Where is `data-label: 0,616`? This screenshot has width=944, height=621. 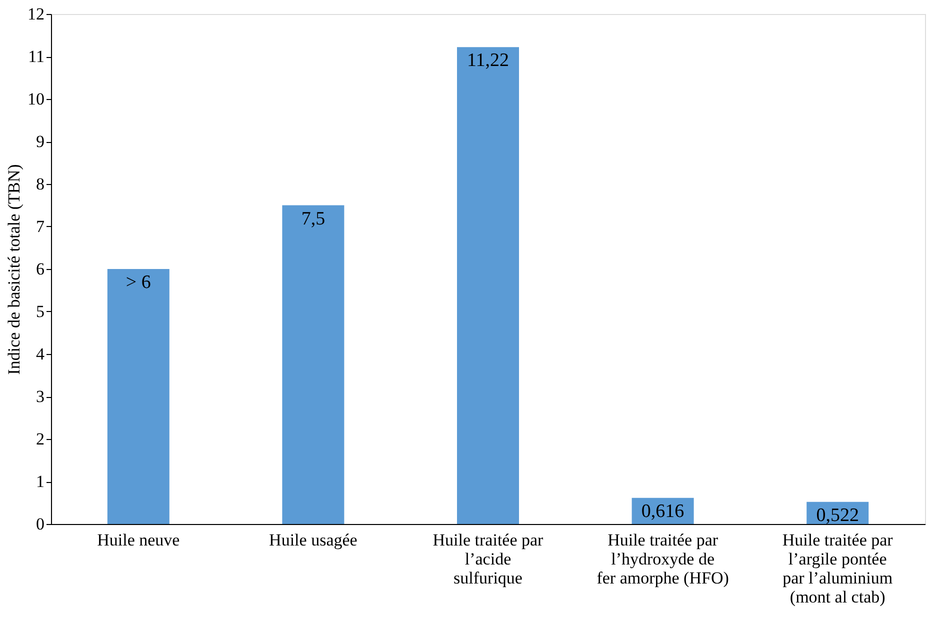
data-label: 0,616 is located at coordinates (662, 511).